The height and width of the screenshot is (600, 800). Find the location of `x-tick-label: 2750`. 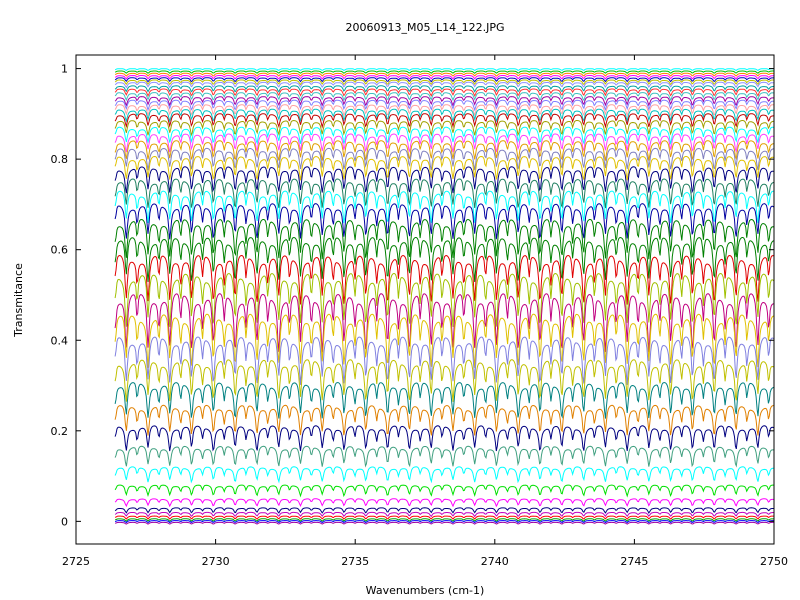

x-tick-label: 2750 is located at coordinates (774, 561).